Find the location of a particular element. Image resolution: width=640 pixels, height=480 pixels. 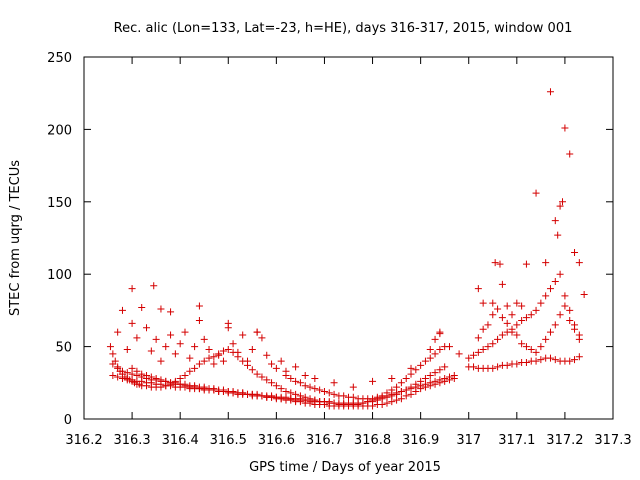

x-tick-label: 316.3 is located at coordinates (131, 440).